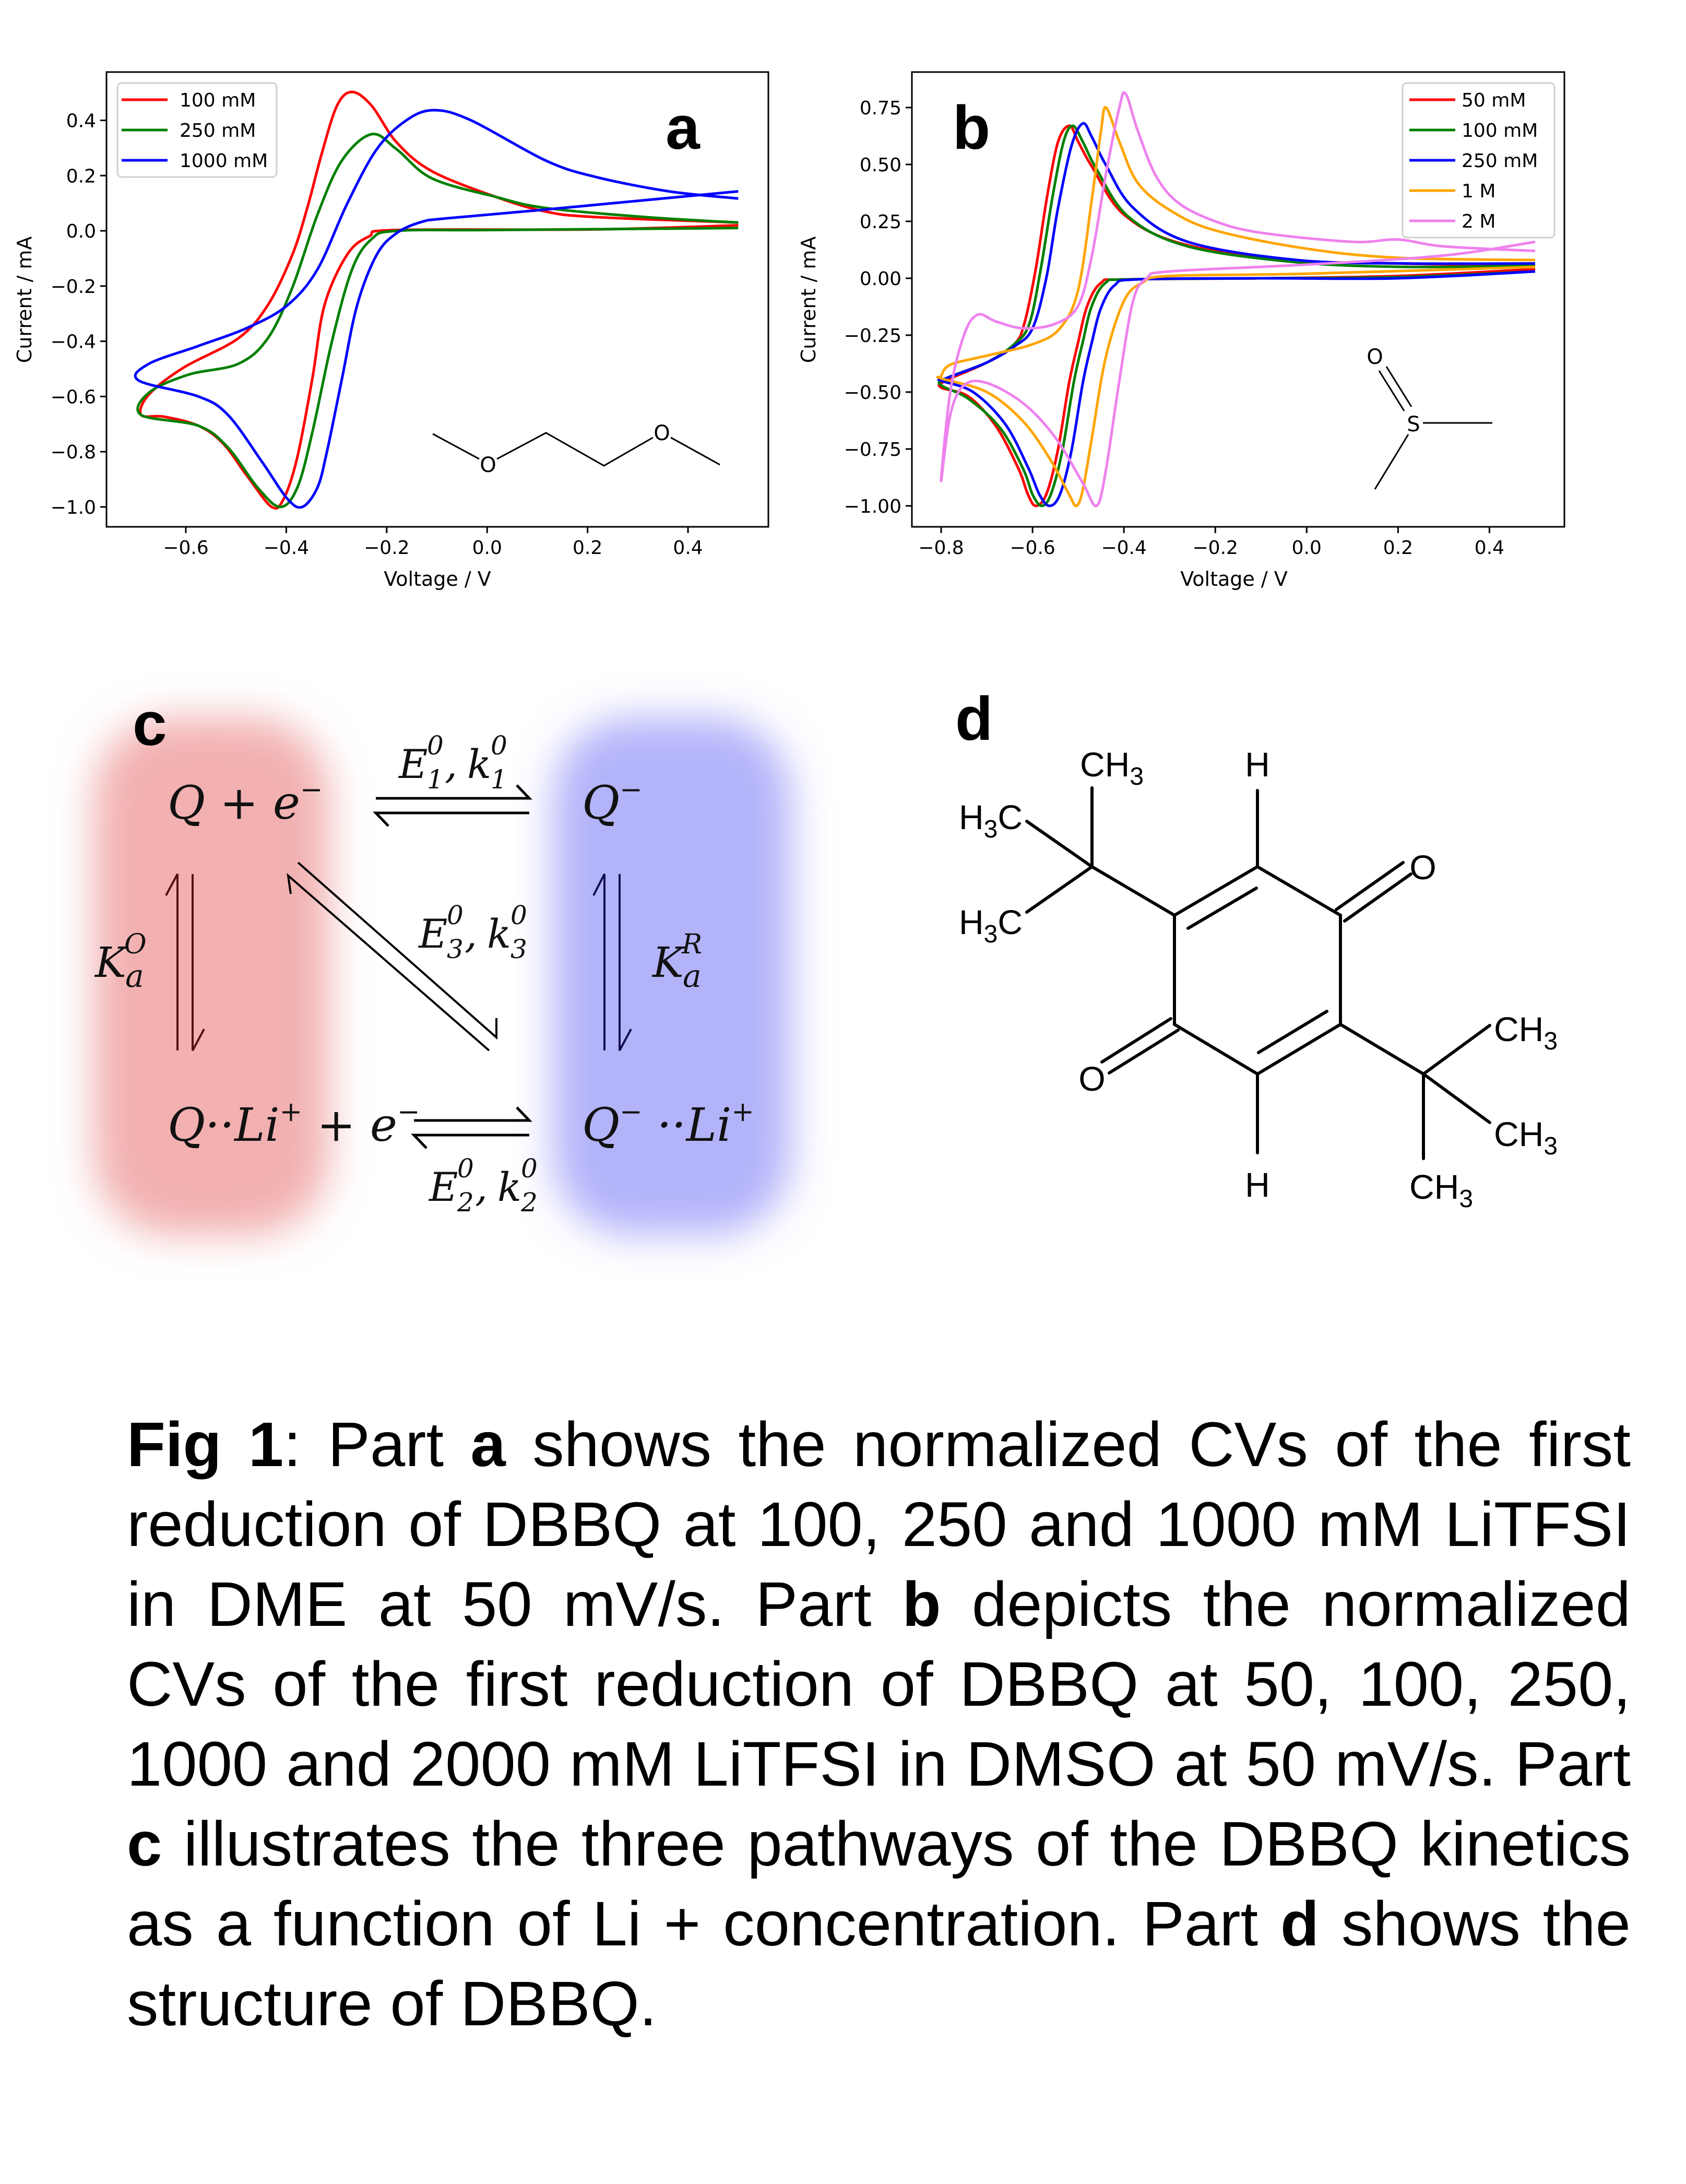 The height and width of the screenshot is (2184, 1686). I want to click on caption-text: : Part, so click(377, 1444).